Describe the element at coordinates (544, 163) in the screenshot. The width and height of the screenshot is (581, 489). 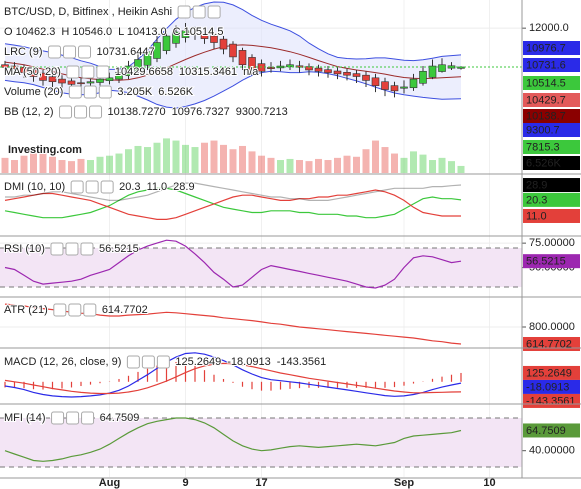
I see `price-tag: 6.526K` at that location.